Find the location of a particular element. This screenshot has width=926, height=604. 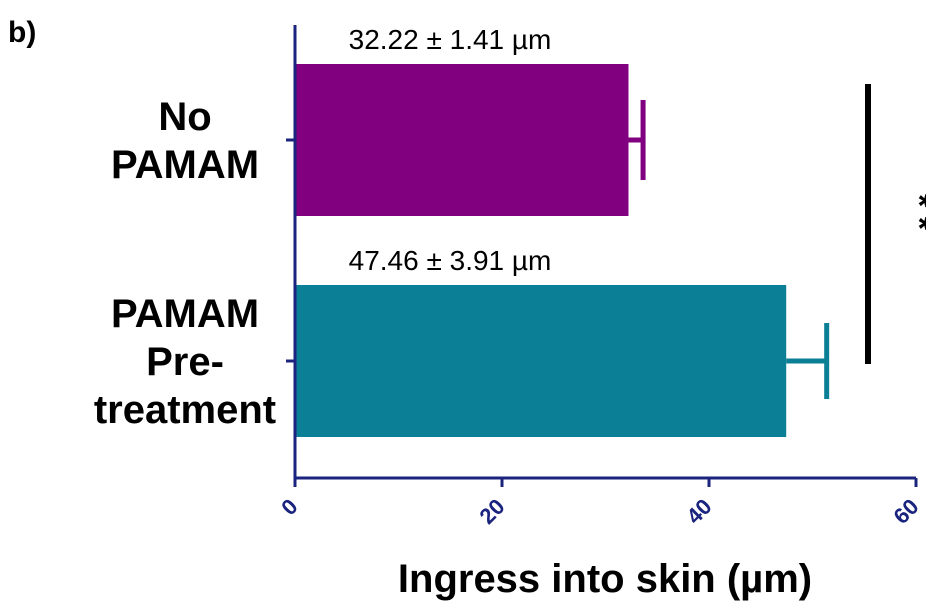

x-axis-title: Ingress into skin (µm) is located at coordinates (605, 579).